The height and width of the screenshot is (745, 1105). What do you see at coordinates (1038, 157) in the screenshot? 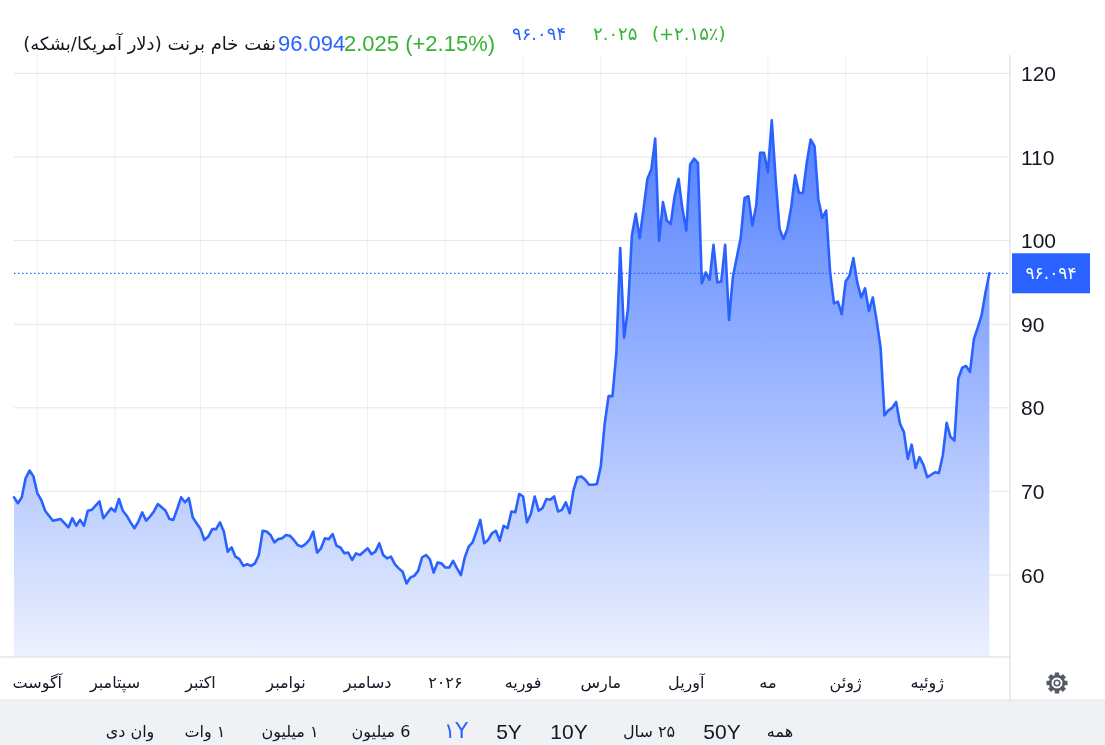
I see `y-tick-label: 110` at bounding box center [1038, 157].